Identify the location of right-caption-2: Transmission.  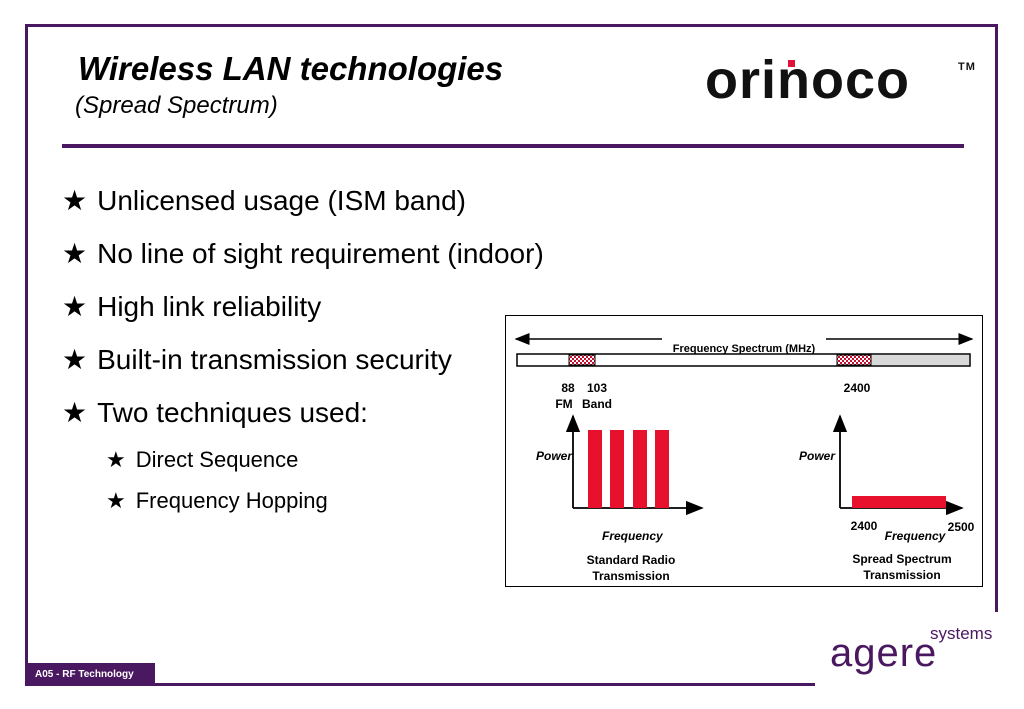
(901, 575).